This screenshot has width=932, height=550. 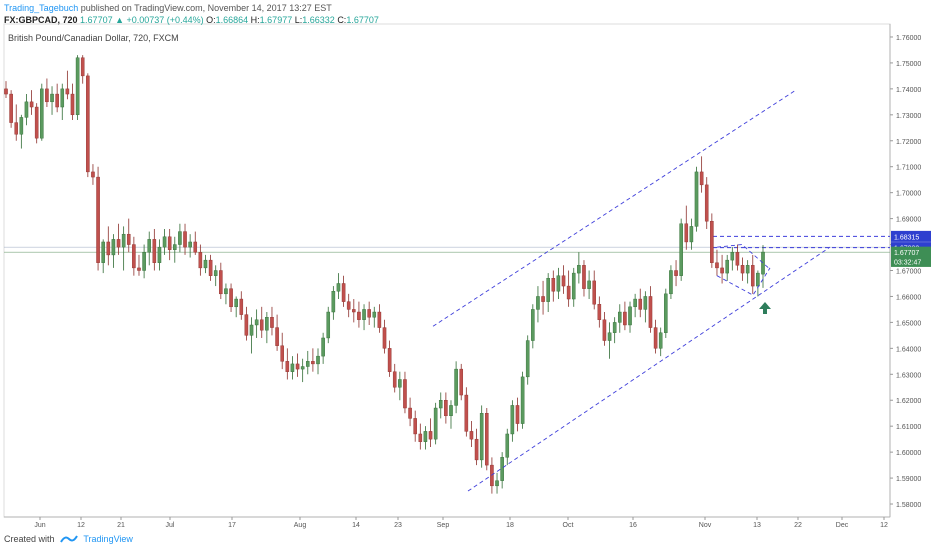 What do you see at coordinates (757, 525) in the screenshot?
I see `time-tick-label: 13` at bounding box center [757, 525].